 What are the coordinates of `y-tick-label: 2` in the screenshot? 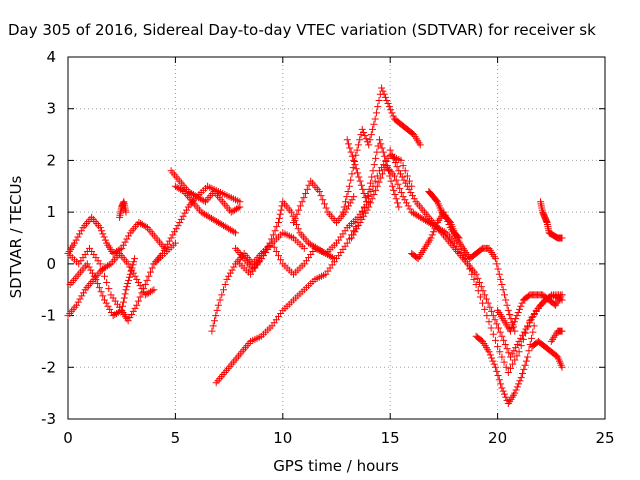 It's located at (51, 160).